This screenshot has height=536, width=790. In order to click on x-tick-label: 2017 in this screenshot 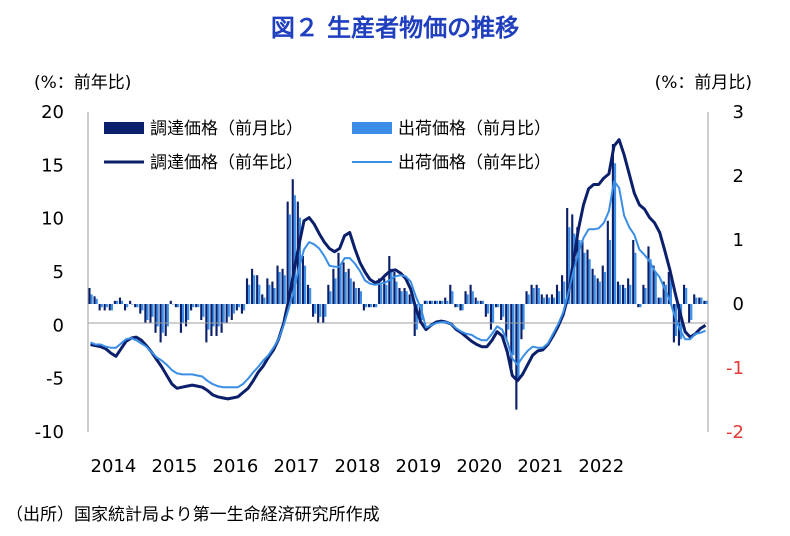, I will do `click(297, 466)`.